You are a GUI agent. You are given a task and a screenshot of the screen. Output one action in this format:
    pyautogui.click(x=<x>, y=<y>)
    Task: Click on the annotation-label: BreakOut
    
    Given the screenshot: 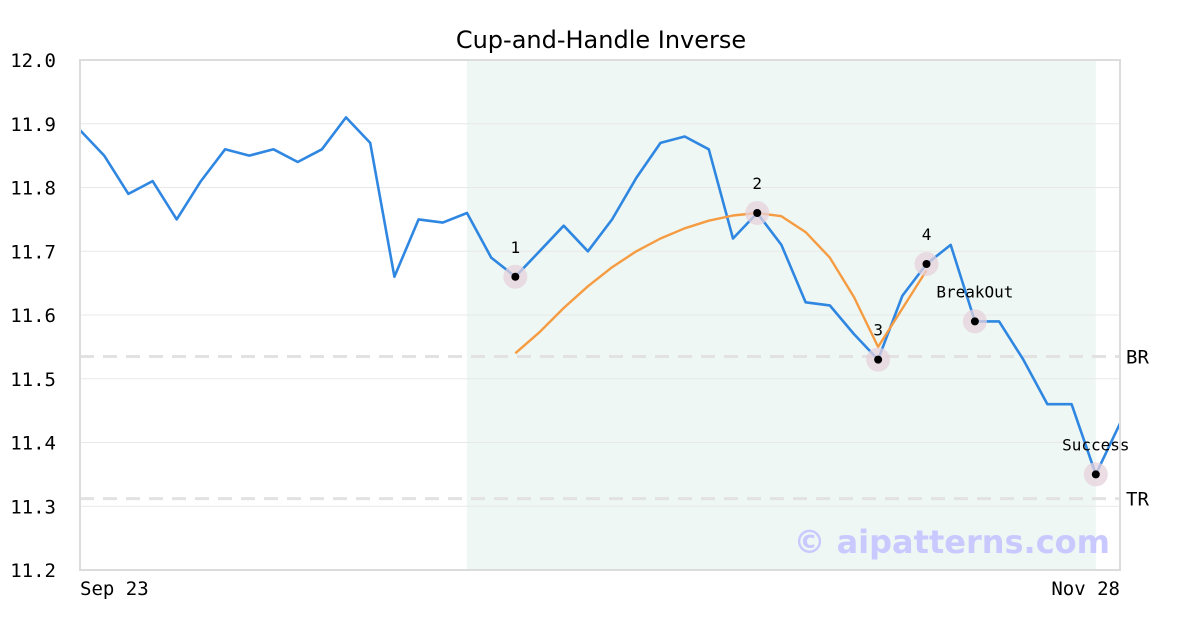 What is the action you would take?
    pyautogui.click(x=974, y=291)
    